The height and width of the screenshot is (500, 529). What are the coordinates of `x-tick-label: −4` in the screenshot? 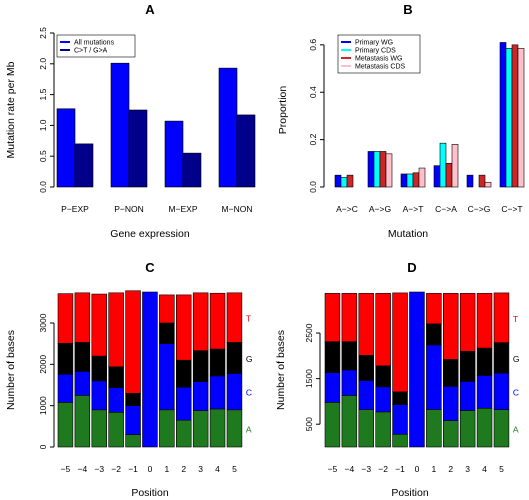 It's located at (82, 469).